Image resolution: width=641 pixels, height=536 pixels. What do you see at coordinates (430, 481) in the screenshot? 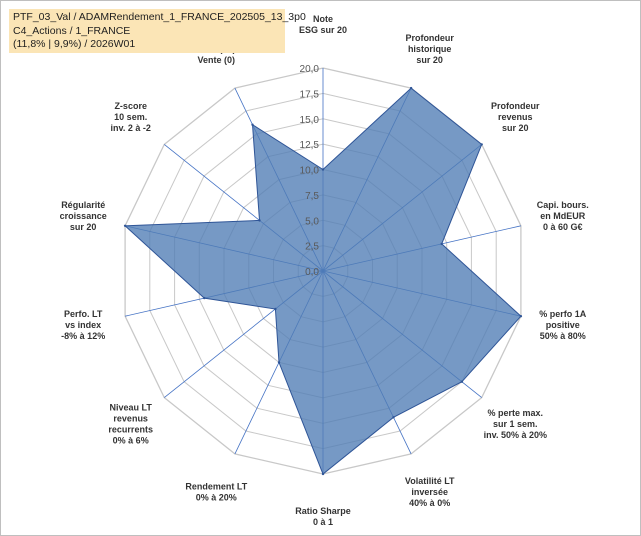
I see `axis-label-line: Volatilité LT` at bounding box center [430, 481].